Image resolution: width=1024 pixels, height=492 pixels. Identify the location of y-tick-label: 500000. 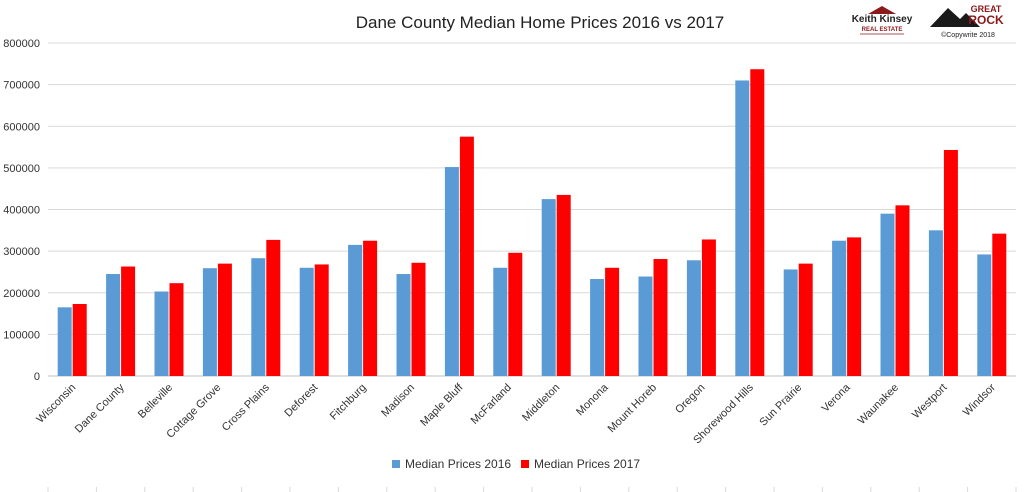
(21, 169).